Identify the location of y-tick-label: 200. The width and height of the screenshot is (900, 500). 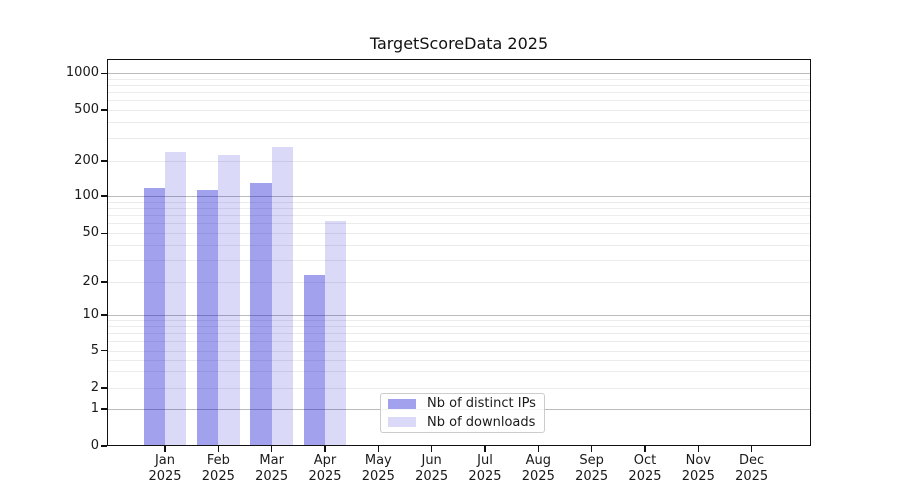
(86, 160).